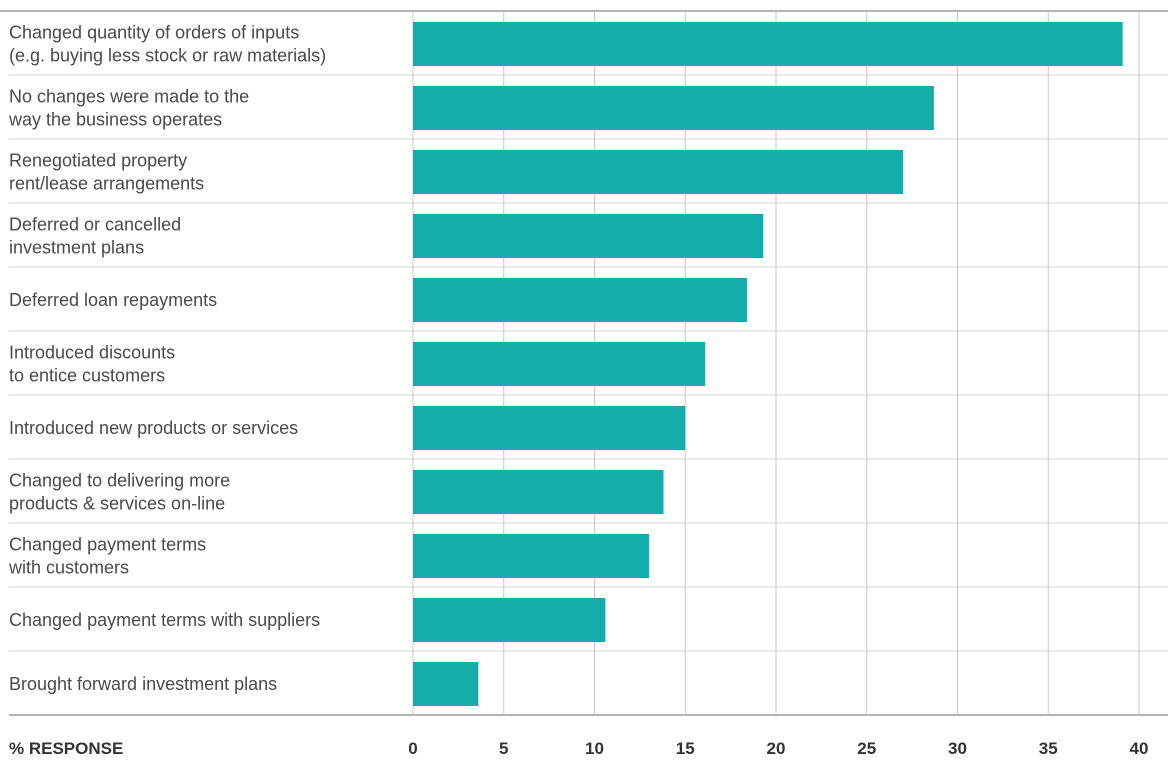 The image size is (1168, 776). I want to click on x-tick-label: 40, so click(1139, 748).